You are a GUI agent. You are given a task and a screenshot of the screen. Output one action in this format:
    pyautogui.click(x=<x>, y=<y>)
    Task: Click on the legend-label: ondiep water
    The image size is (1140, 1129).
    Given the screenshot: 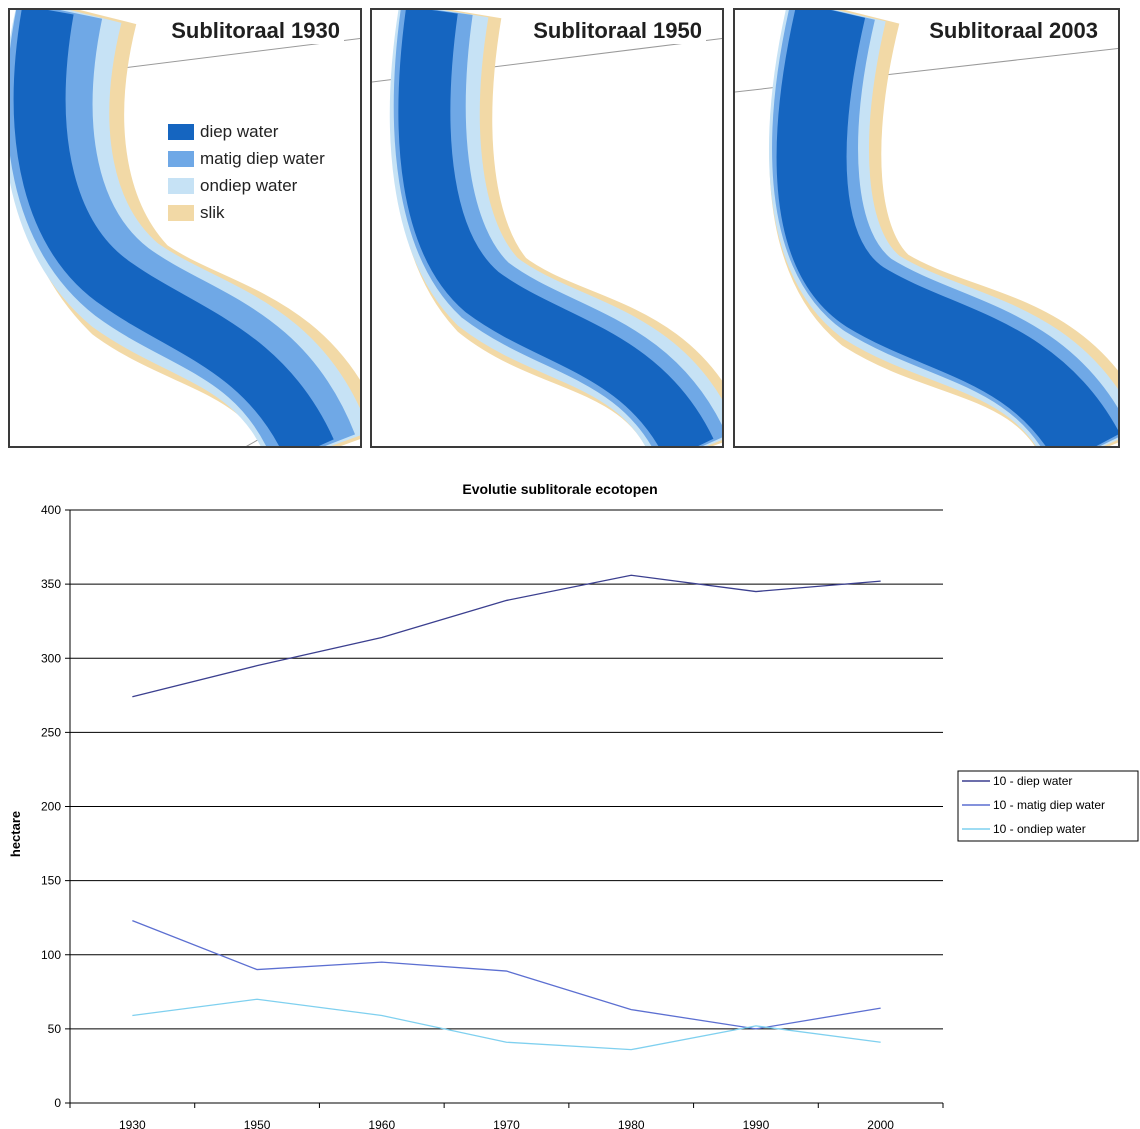 What is the action you would take?
    pyautogui.click(x=249, y=185)
    